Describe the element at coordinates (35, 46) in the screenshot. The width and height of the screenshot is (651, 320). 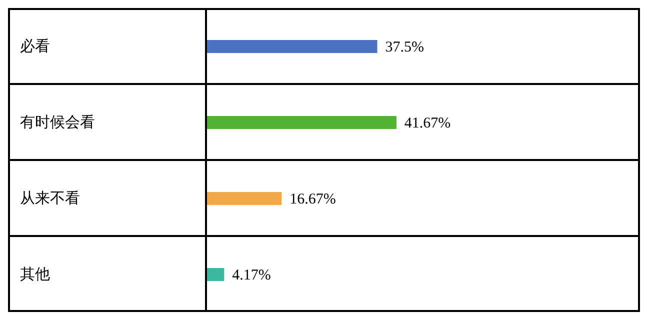
I see `y-tick-label: 必看` at that location.